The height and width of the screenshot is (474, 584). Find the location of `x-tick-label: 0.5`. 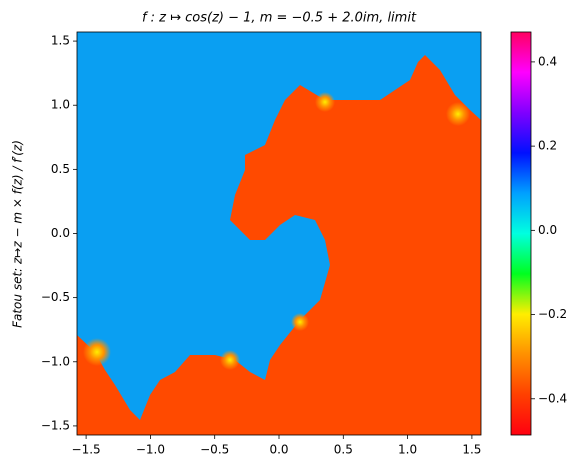

x-tick-label: 0.5 is located at coordinates (343, 450).